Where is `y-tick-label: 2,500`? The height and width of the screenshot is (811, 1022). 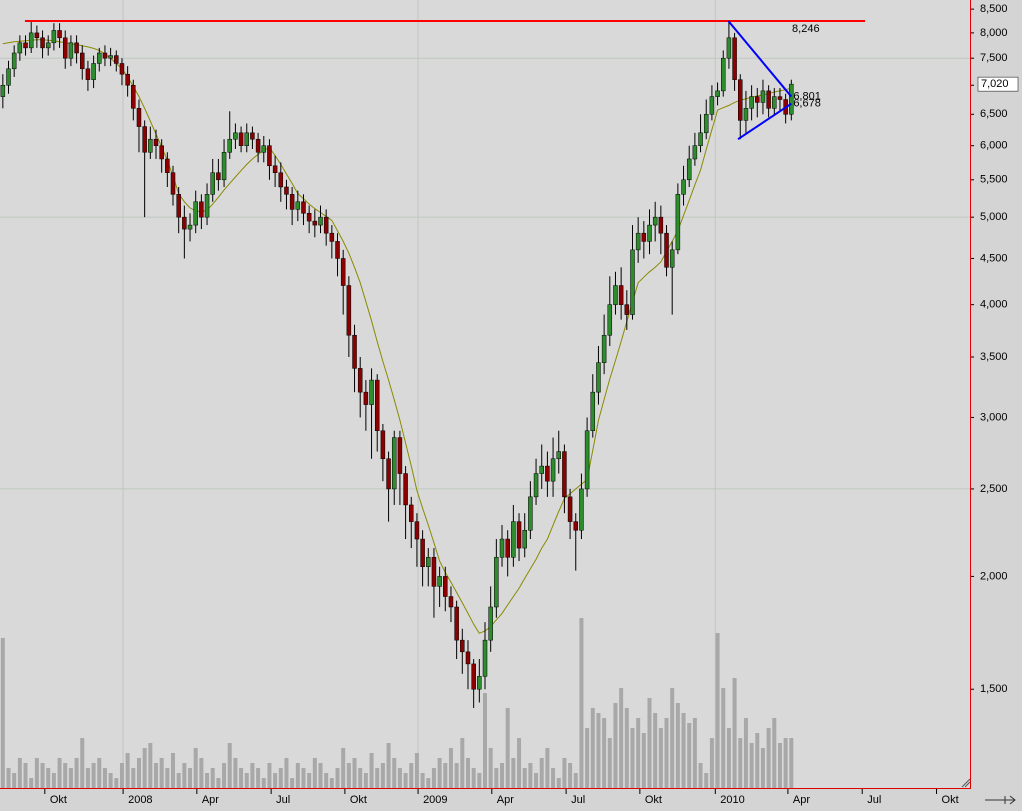
y-tick-label: 2,500 is located at coordinates (994, 489).